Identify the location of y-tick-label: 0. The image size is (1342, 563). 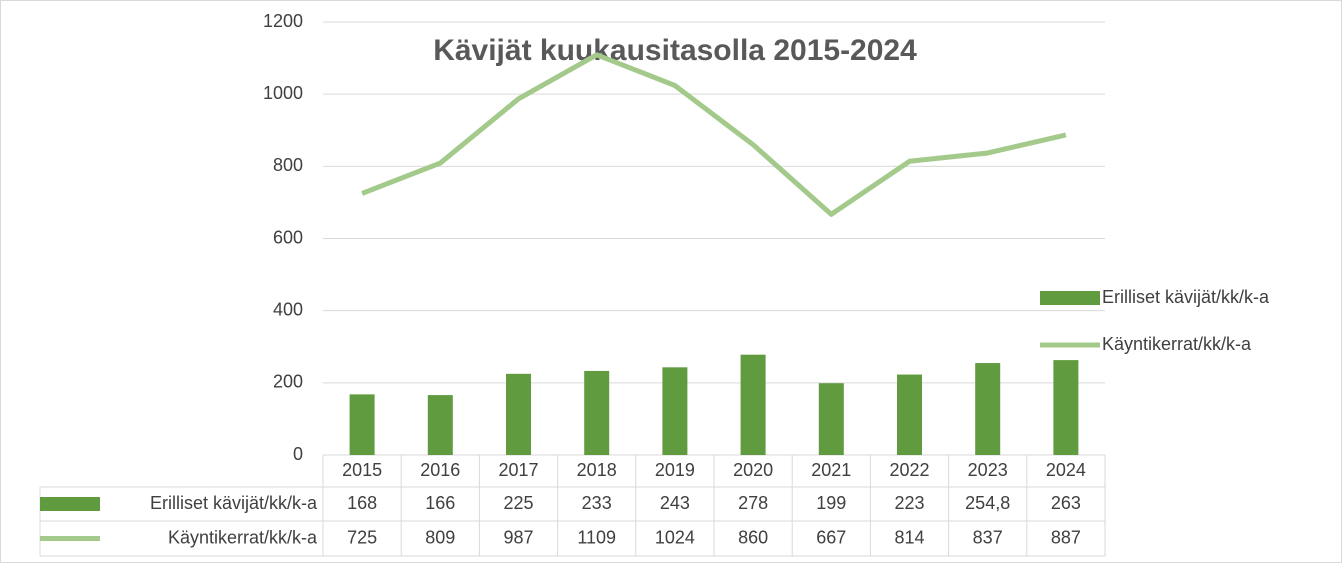
(298, 454).